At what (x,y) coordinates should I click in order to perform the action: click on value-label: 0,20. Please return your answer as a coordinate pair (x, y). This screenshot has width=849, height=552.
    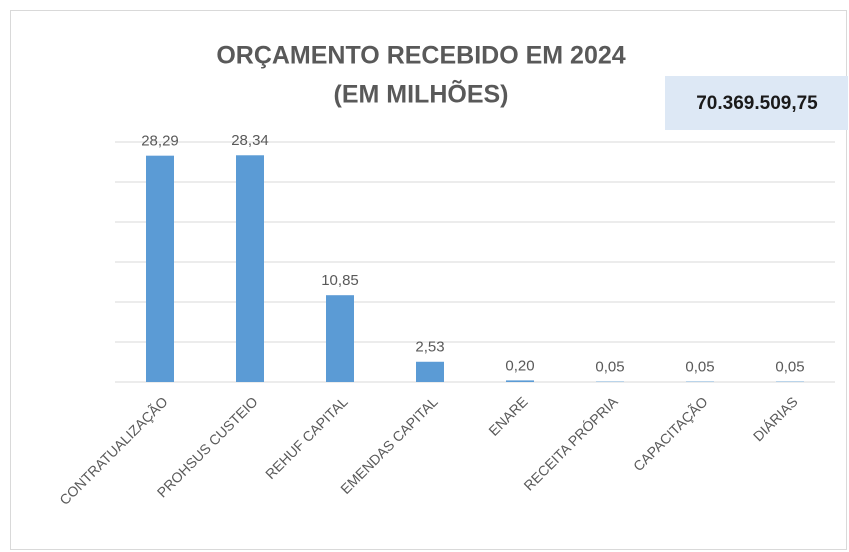
    Looking at the image, I should click on (519, 365).